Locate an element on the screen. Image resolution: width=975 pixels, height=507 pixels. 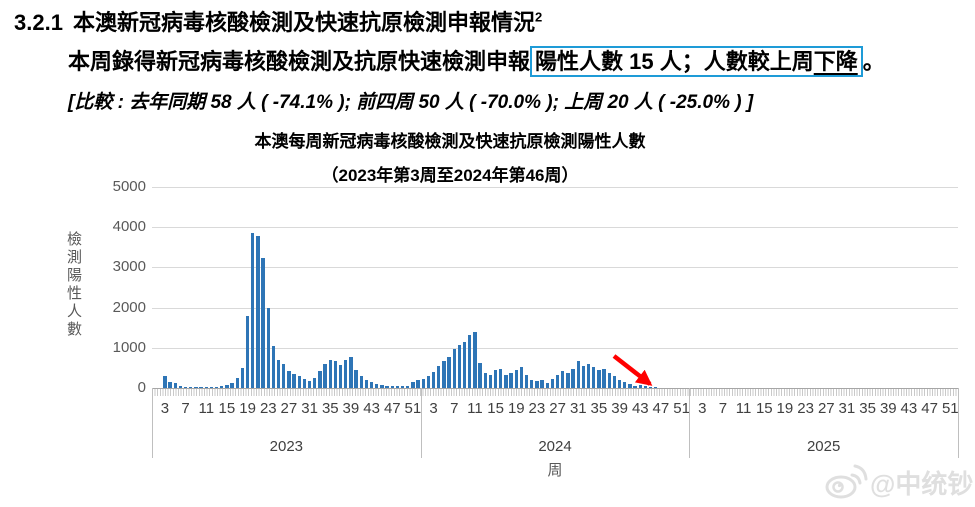
summary-suffix: 。 is located at coordinates (873, 61).